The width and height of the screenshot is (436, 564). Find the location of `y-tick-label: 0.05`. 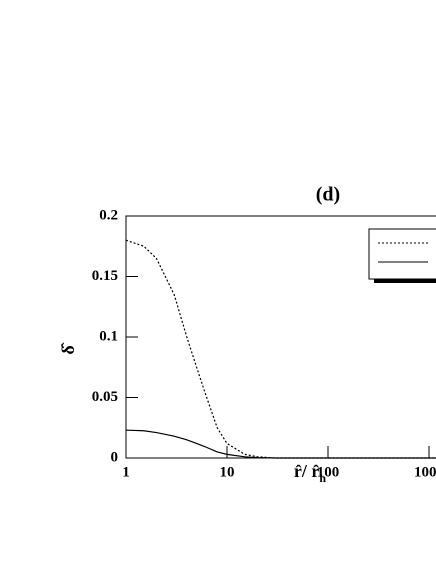

y-tick-label: 0.05 is located at coordinates (105, 397).